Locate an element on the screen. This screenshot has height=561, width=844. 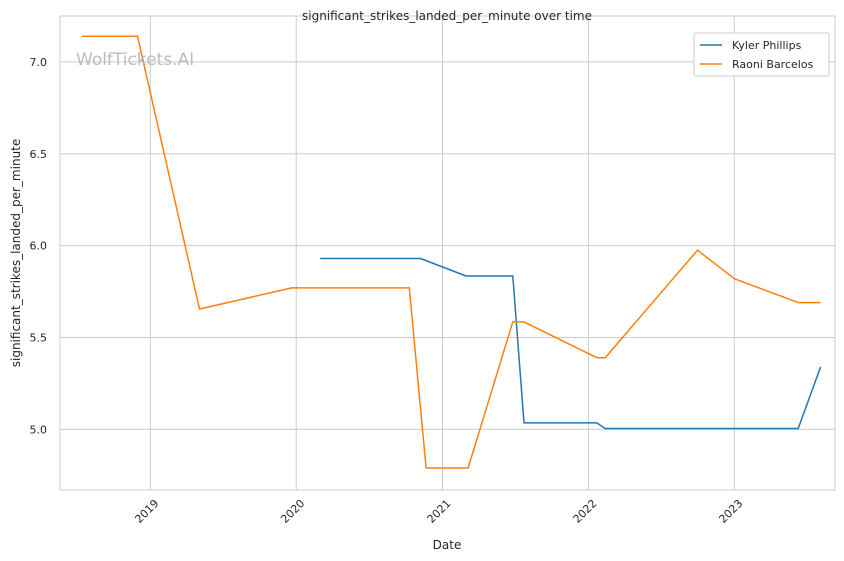
watermark: WolfTickets.AI is located at coordinates (135, 60).